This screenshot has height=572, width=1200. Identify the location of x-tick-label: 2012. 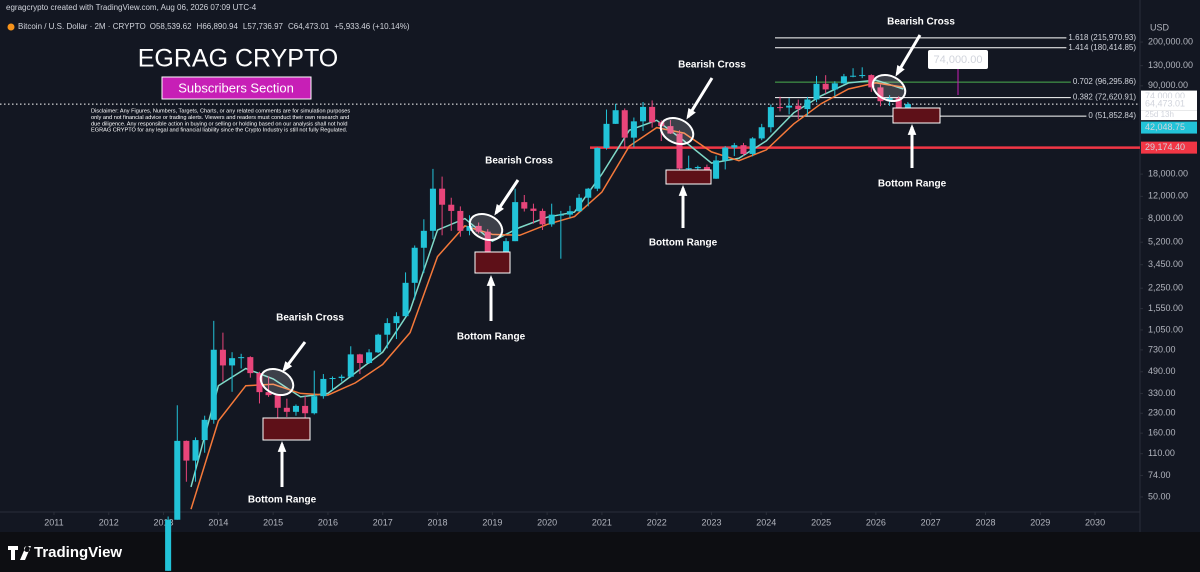
(109, 522).